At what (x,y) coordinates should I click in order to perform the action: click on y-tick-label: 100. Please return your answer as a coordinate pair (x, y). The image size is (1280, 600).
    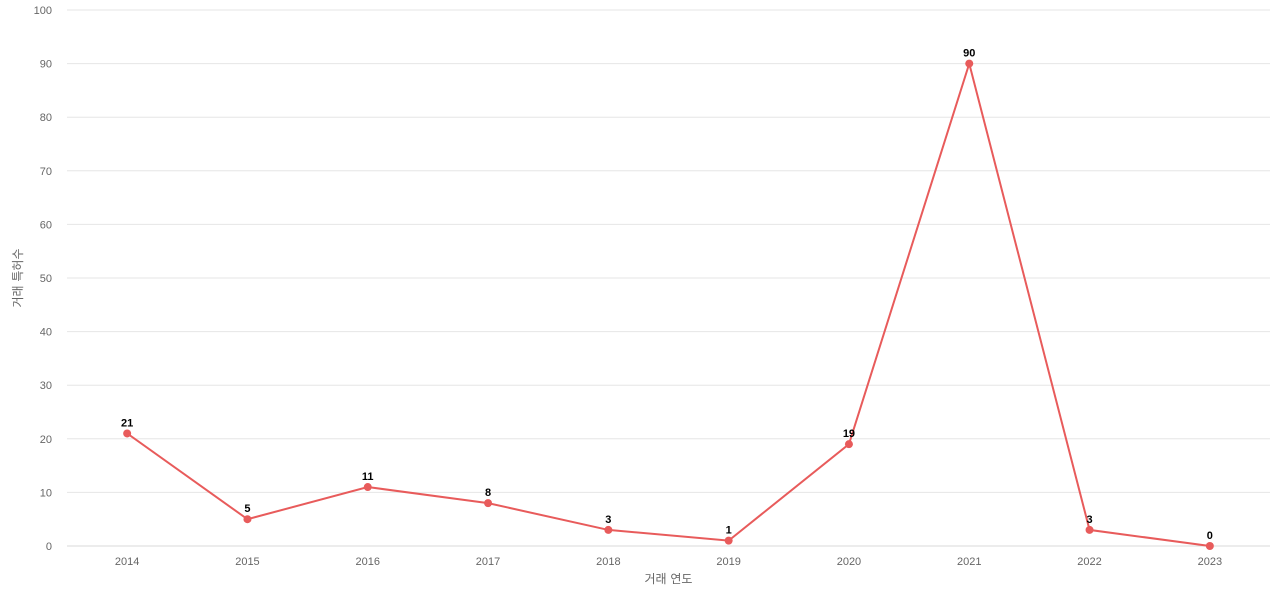
    Looking at the image, I should click on (43, 11).